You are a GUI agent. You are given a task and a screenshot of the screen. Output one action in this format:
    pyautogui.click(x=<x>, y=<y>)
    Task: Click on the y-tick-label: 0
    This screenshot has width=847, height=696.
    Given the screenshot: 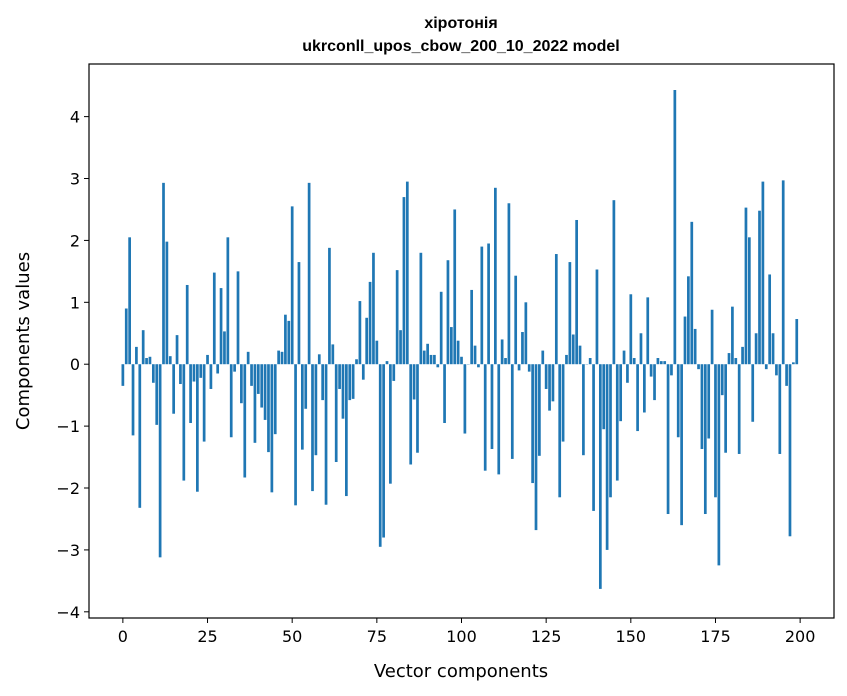 What is the action you would take?
    pyautogui.click(x=75, y=364)
    